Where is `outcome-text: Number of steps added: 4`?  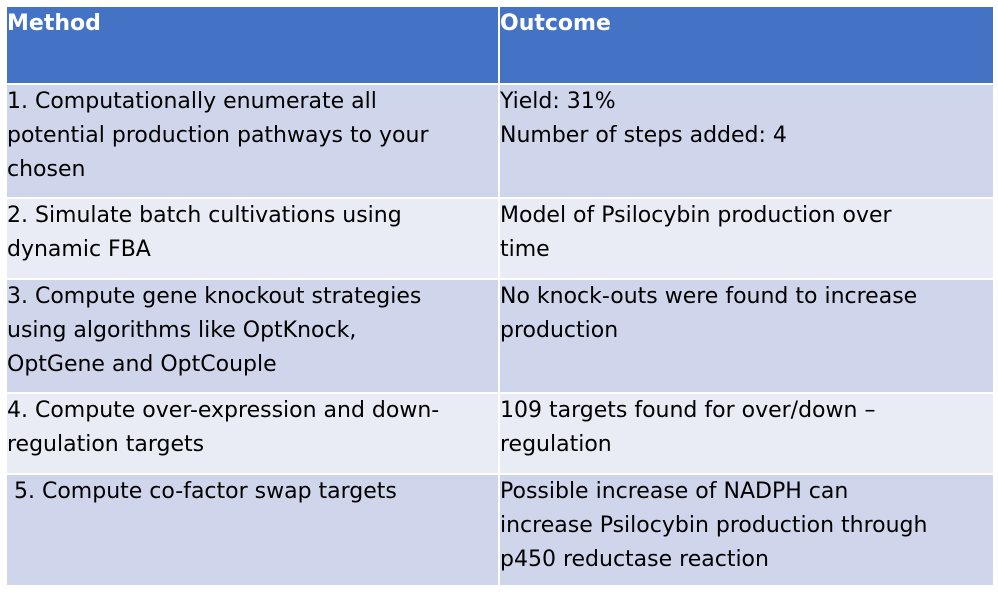 outcome-text: Number of steps added: 4 is located at coordinates (643, 135).